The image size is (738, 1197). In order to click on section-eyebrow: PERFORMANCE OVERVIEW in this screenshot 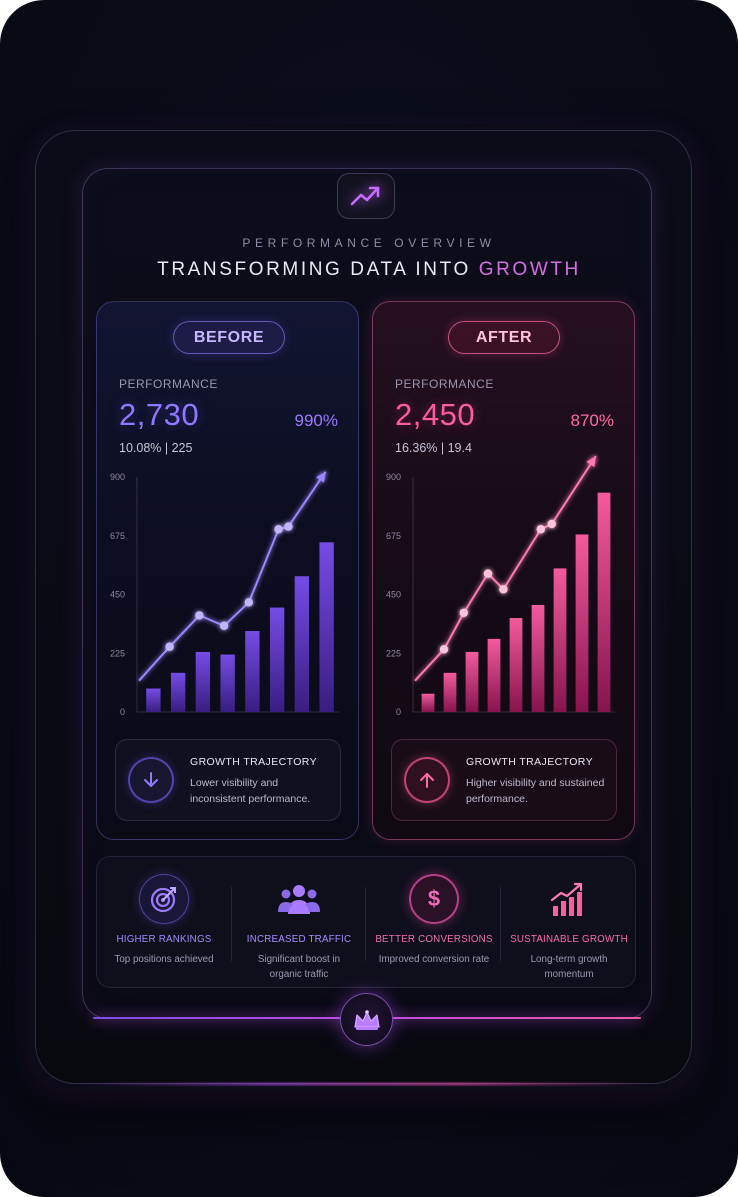, I will do `click(369, 243)`.